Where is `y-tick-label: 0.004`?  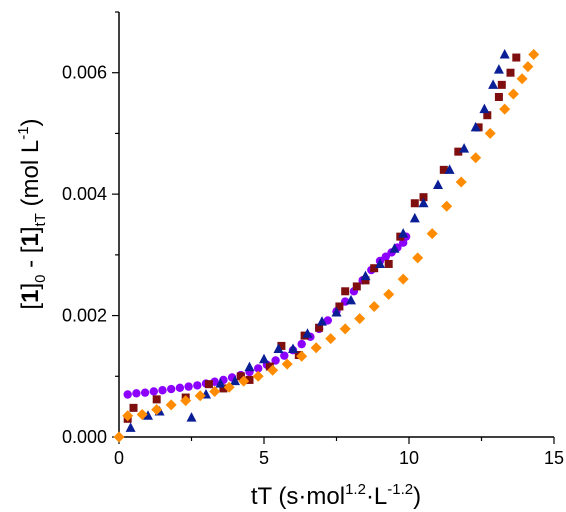
y-tick-label: 0.004 is located at coordinates (84, 194).